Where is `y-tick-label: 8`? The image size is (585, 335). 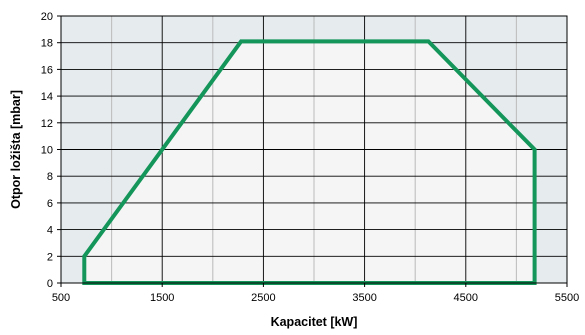
y-tick-label: 8 is located at coordinates (50, 177).